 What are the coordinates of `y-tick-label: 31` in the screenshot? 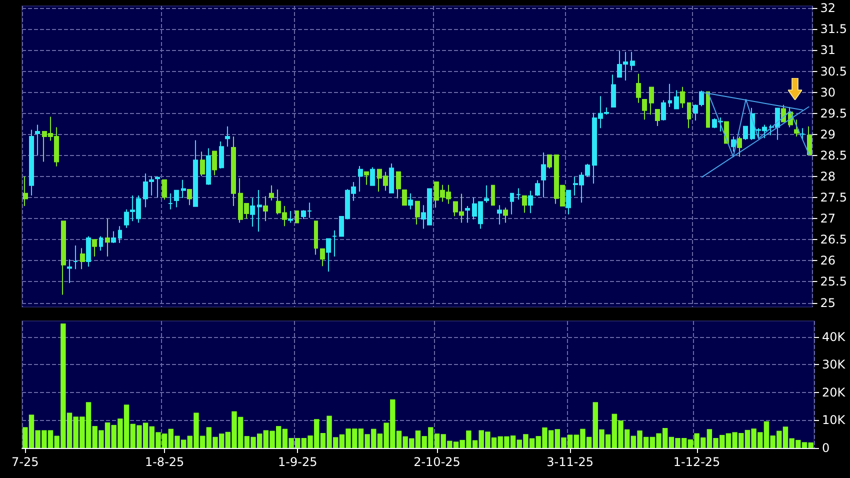 It's located at (828, 50).